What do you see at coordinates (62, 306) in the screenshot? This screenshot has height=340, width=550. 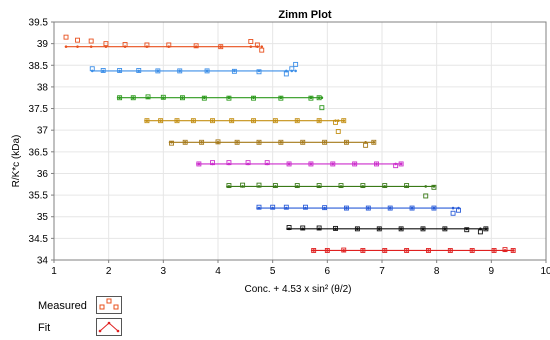 I see `legend-label-measured: Measured` at bounding box center [62, 306].